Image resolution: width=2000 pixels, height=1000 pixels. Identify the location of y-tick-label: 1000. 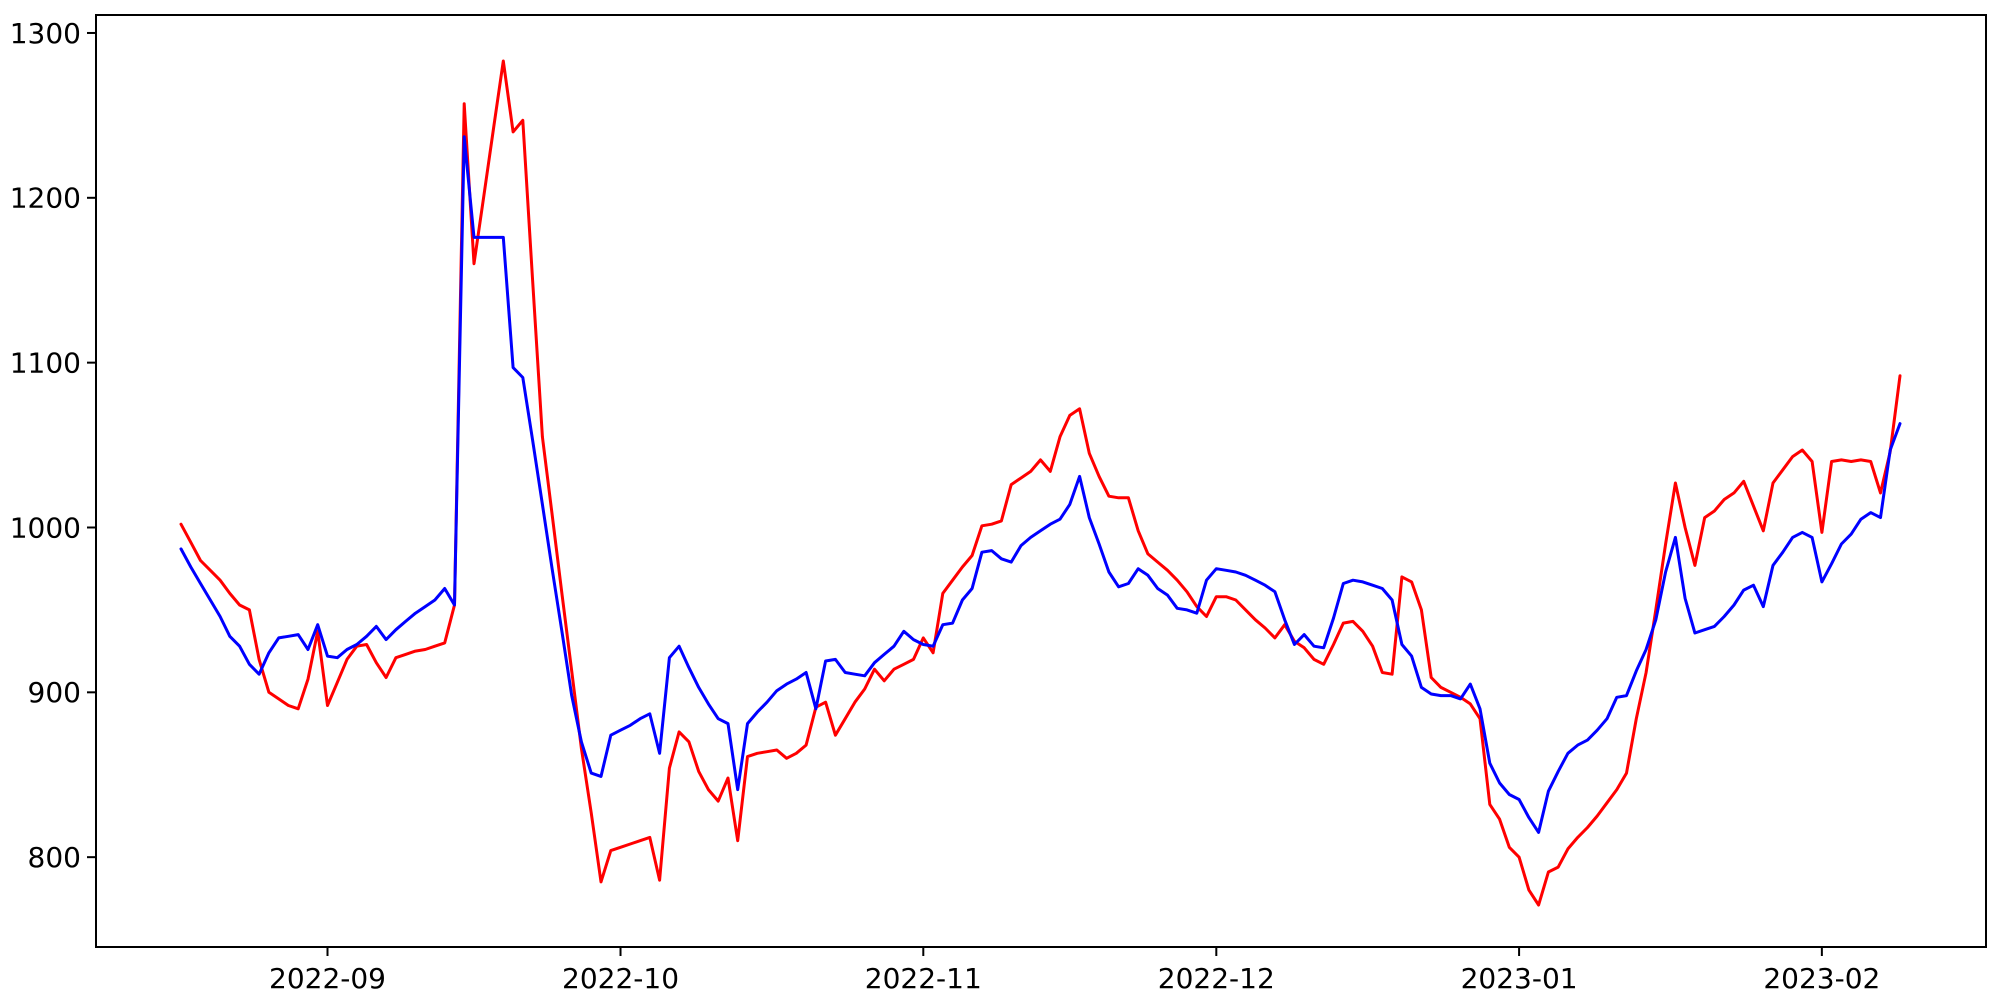
(45, 527).